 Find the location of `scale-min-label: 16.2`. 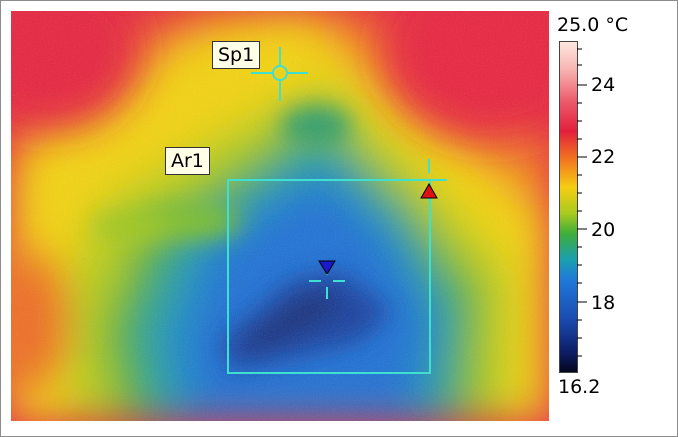

scale-min-label: 16.2 is located at coordinates (579, 387).